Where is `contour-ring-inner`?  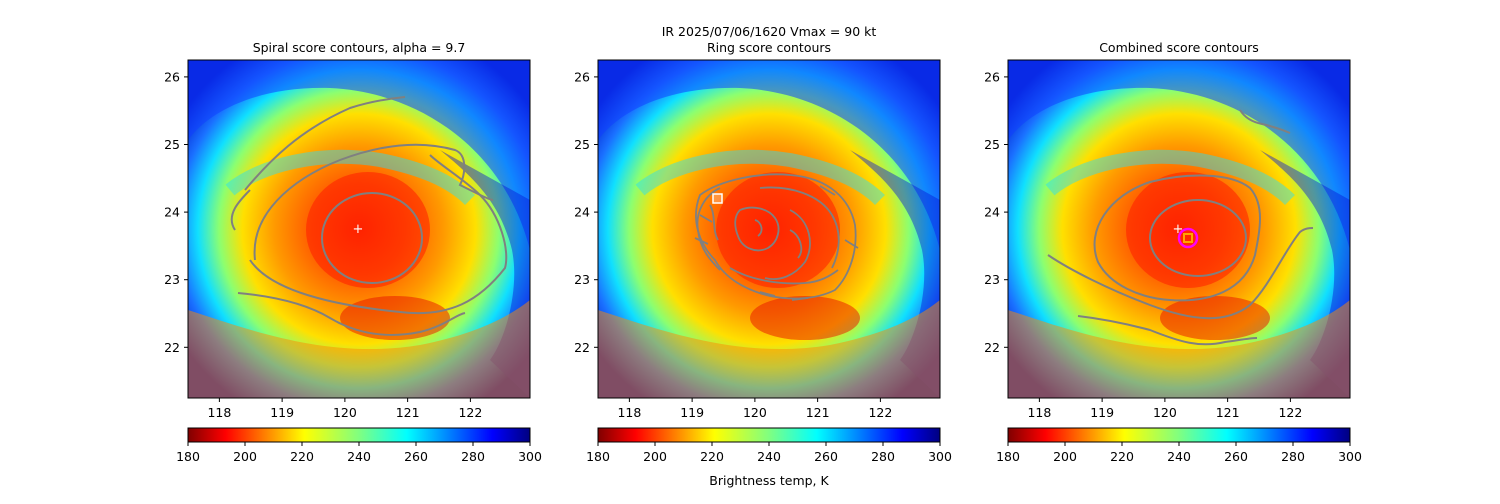
contour-ring-inner is located at coordinates (768, 232).